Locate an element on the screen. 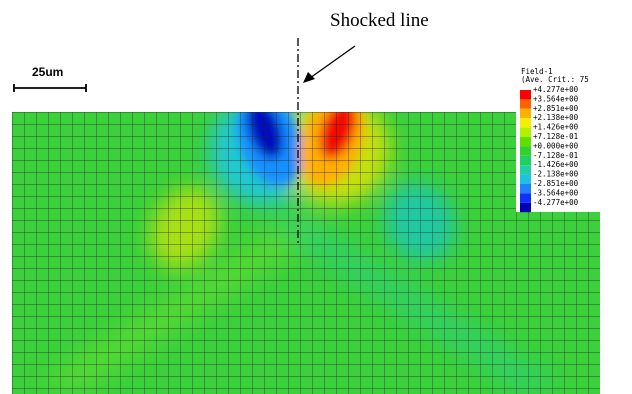 The width and height of the screenshot is (632, 394). legend-label: -1.426e+00 is located at coordinates (556, 164).